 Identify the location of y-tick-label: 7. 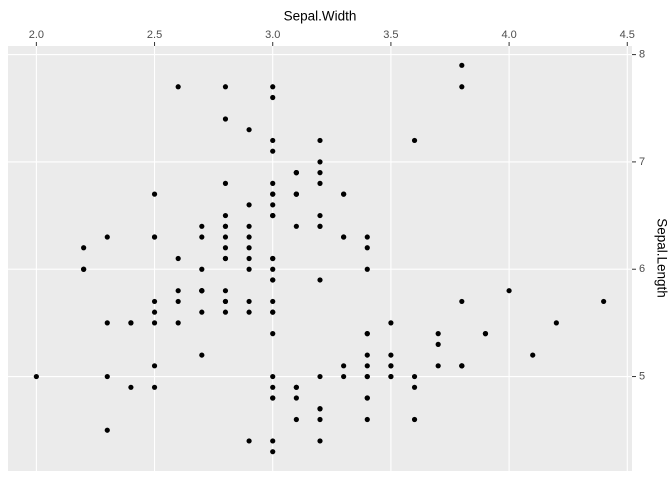
(642, 162).